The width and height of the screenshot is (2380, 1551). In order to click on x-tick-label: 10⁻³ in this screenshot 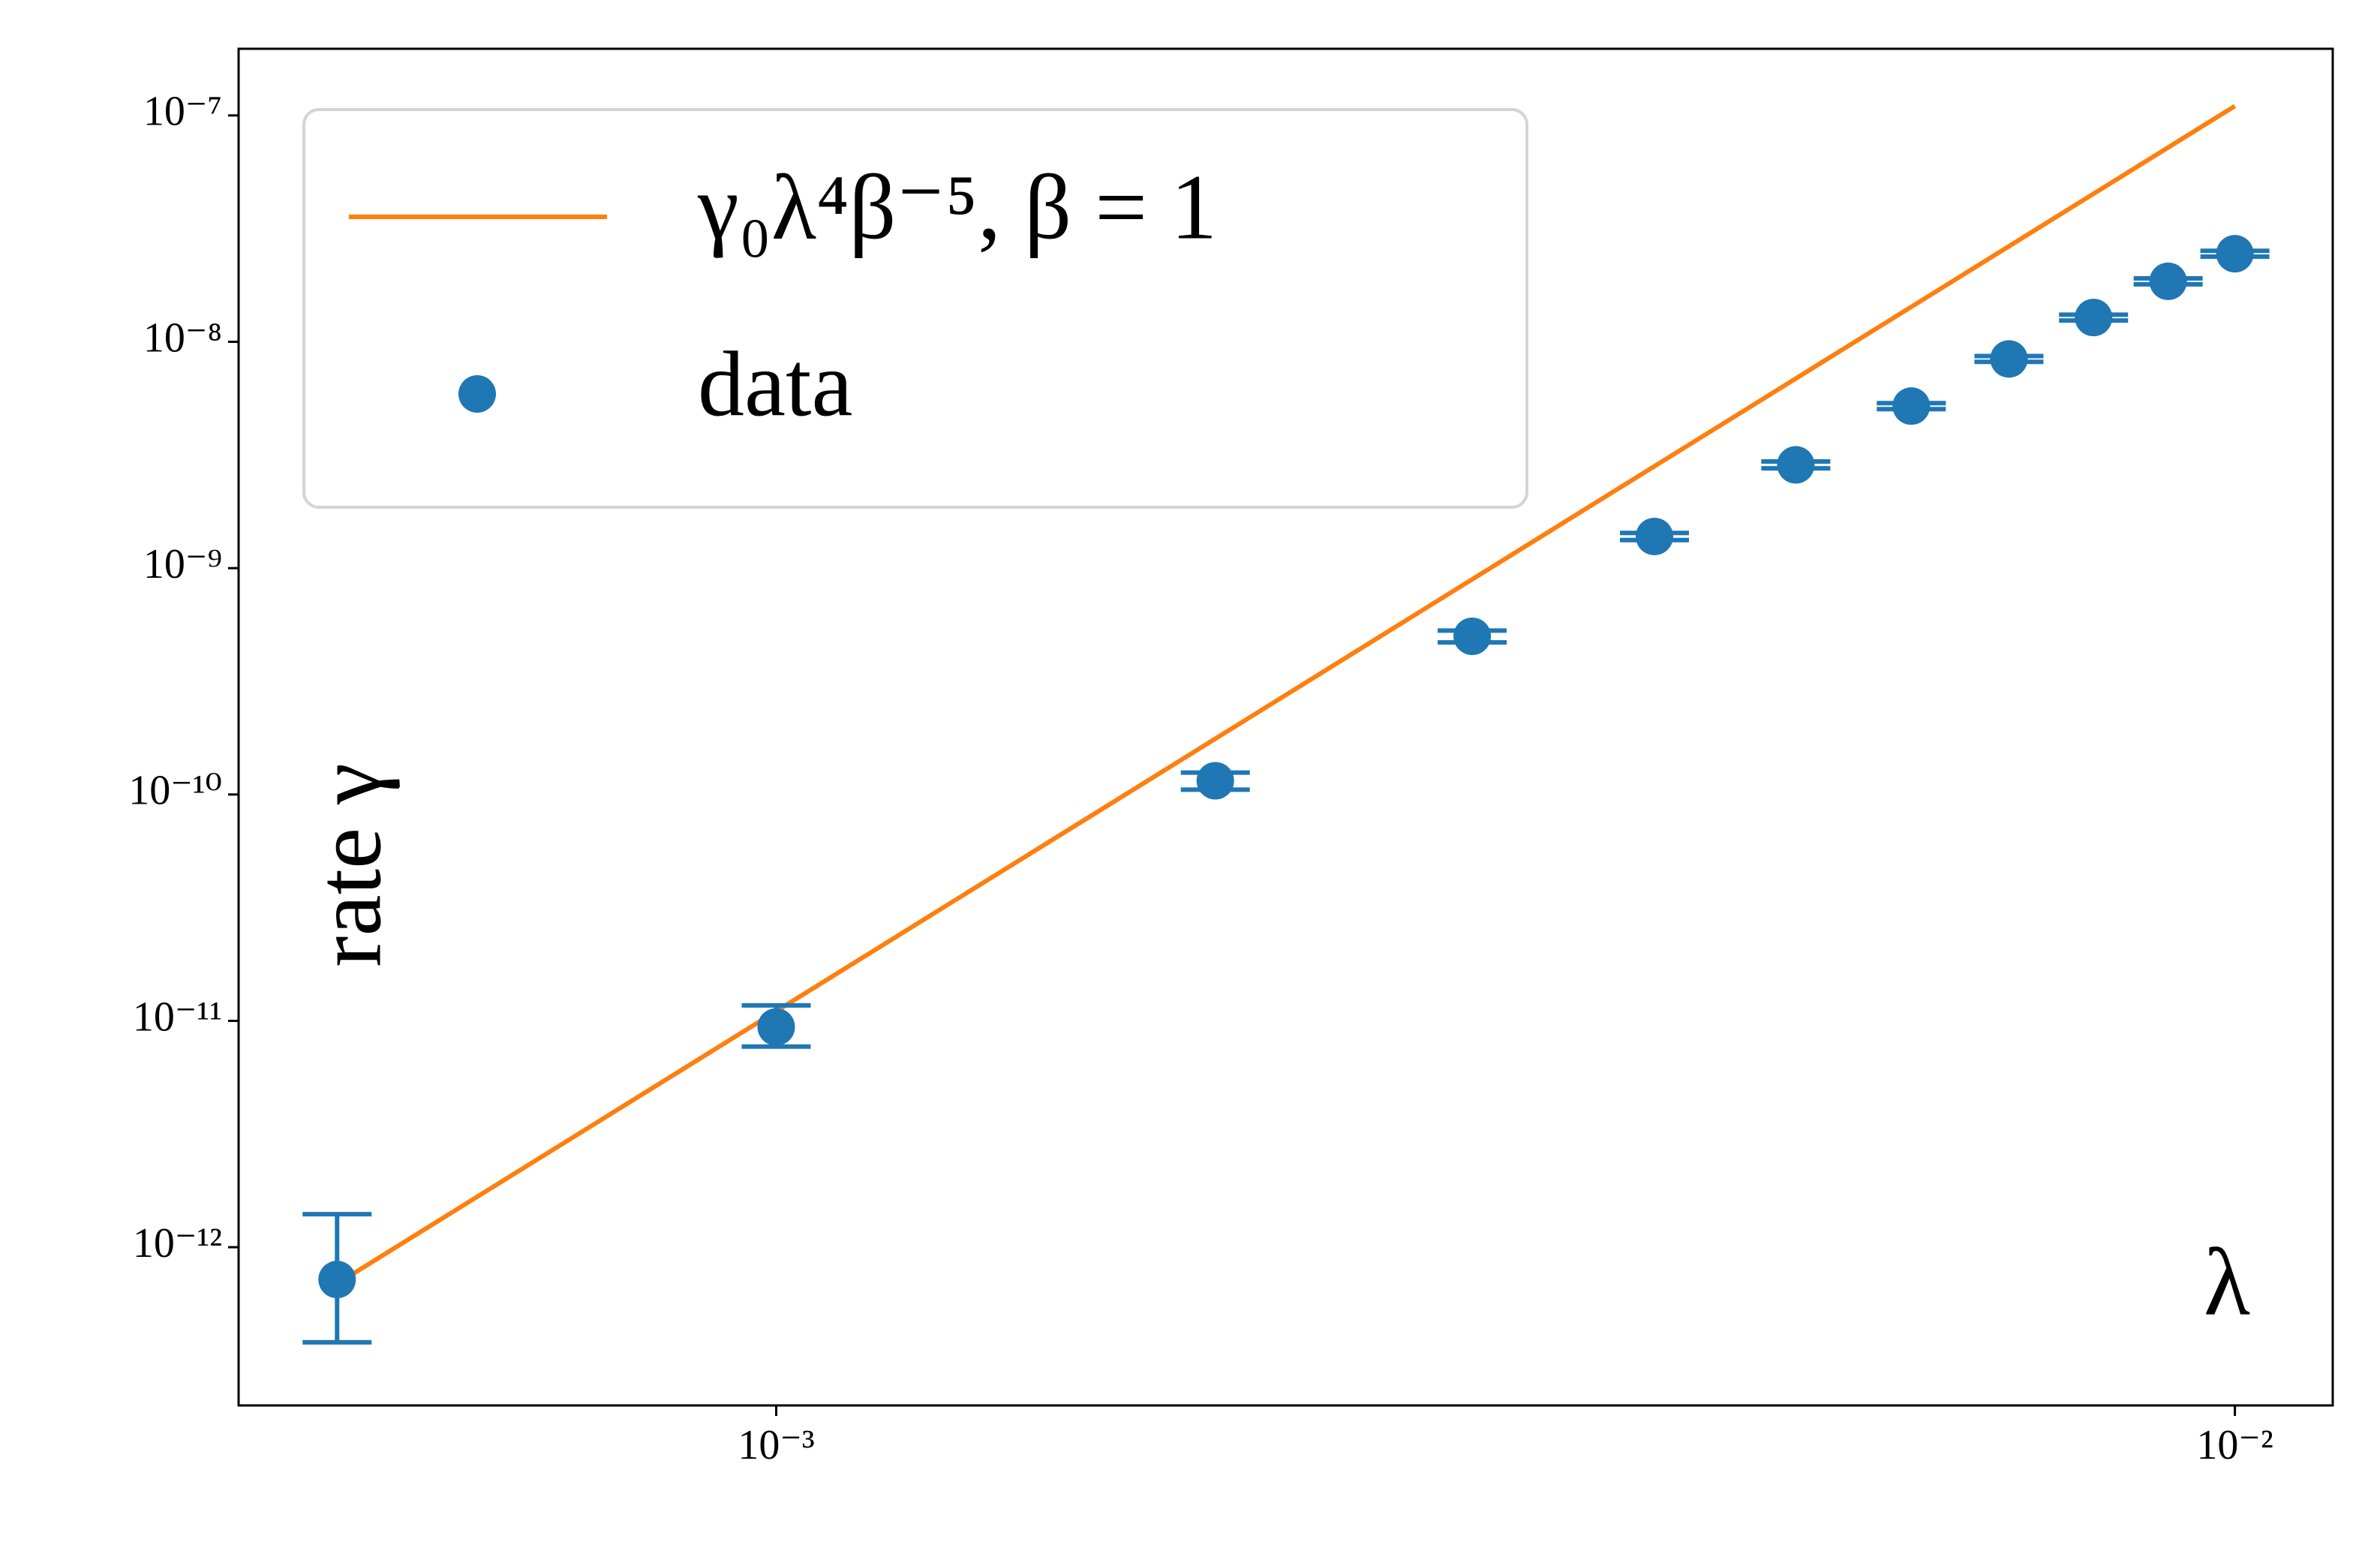, I will do `click(776, 1445)`.